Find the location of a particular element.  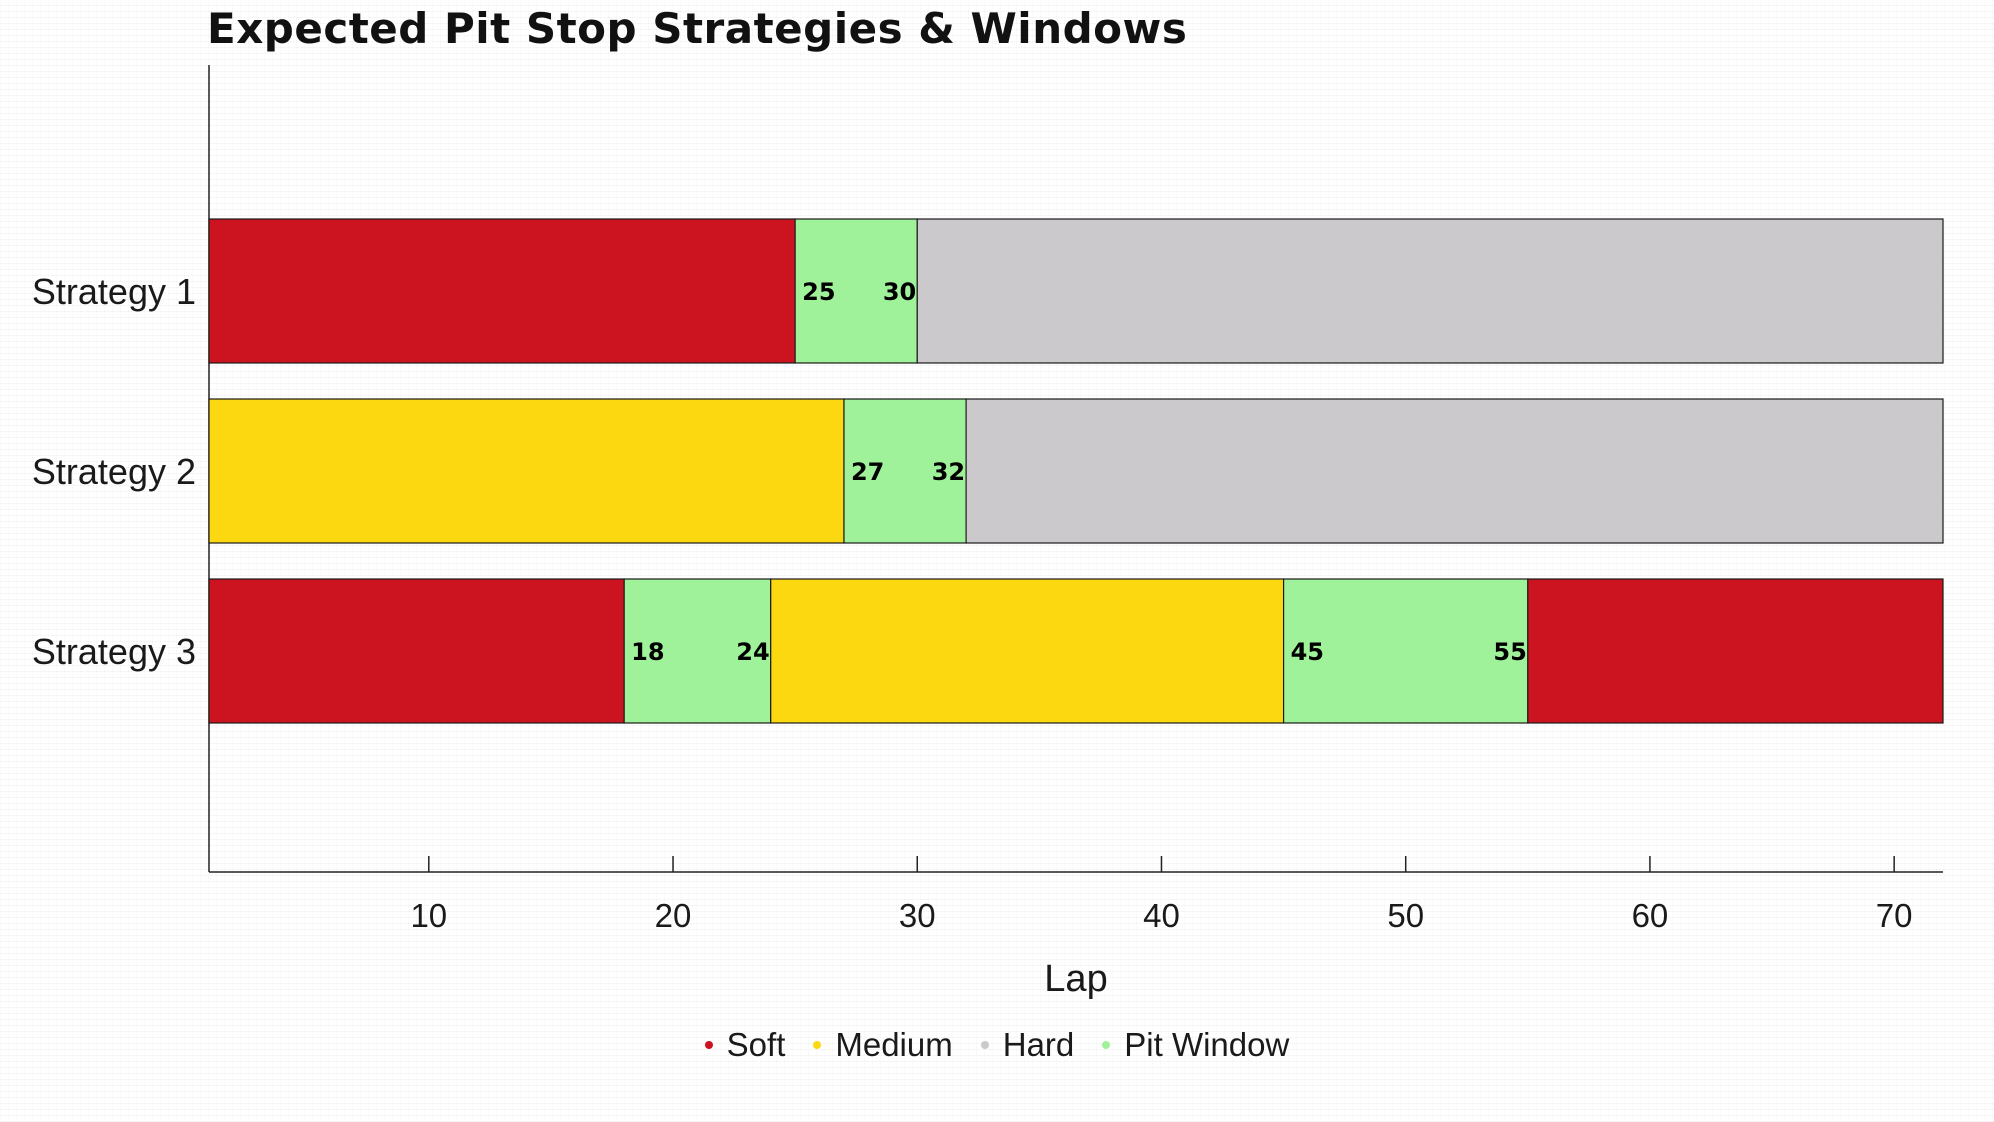

x-tick-label: 20 is located at coordinates (673, 915).